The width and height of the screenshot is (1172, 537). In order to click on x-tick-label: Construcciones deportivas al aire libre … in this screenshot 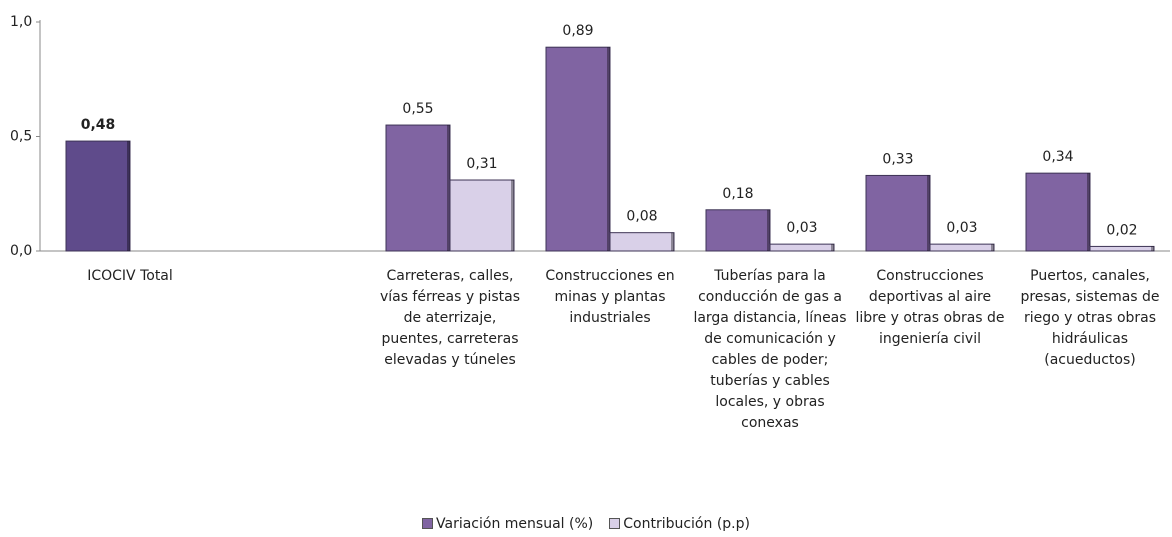, I will do `click(930, 307)`.